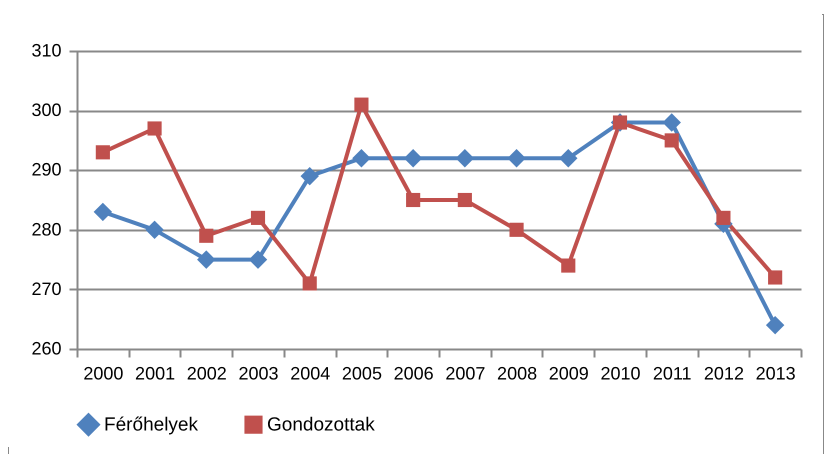 This screenshot has height=457, width=830. What do you see at coordinates (310, 374) in the screenshot?
I see `x-tick-label: 2004` at bounding box center [310, 374].